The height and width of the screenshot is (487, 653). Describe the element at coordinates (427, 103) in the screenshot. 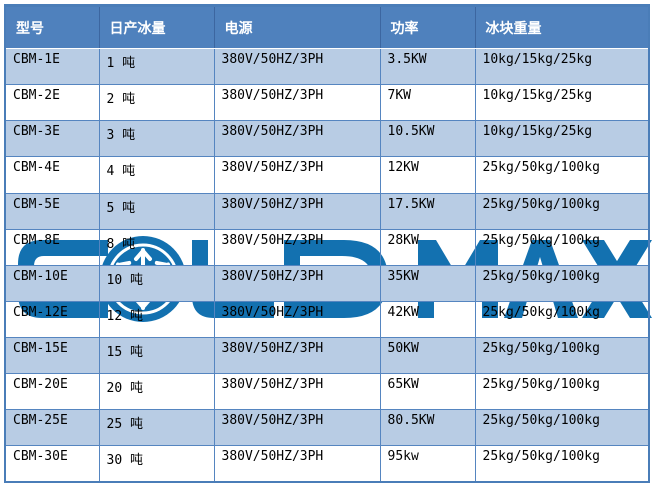

I see `cell-power: 7KW` at that location.